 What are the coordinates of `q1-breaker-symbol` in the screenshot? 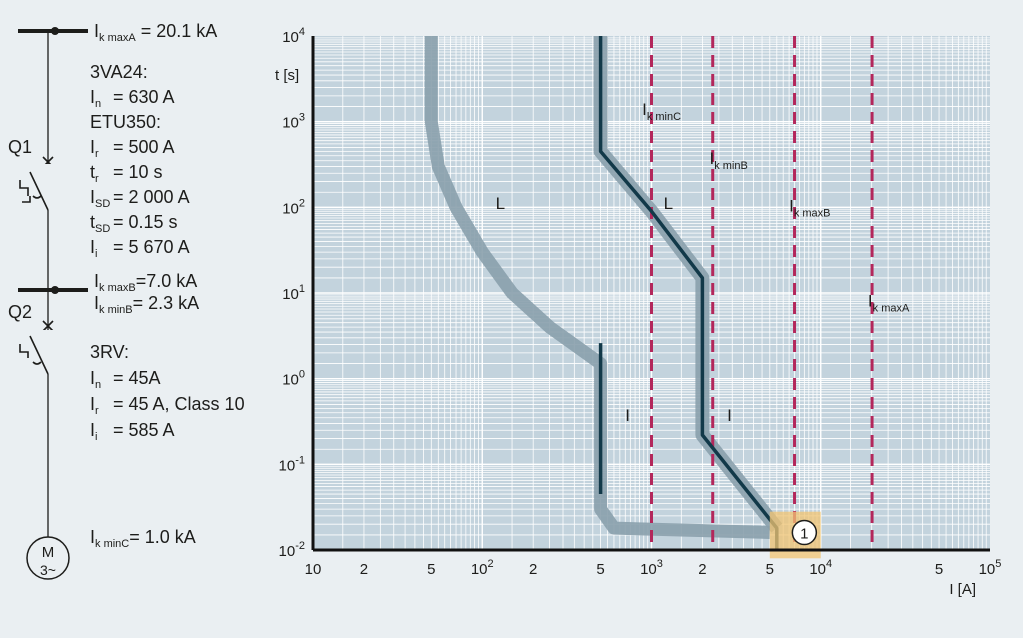 It's located at (38, 183).